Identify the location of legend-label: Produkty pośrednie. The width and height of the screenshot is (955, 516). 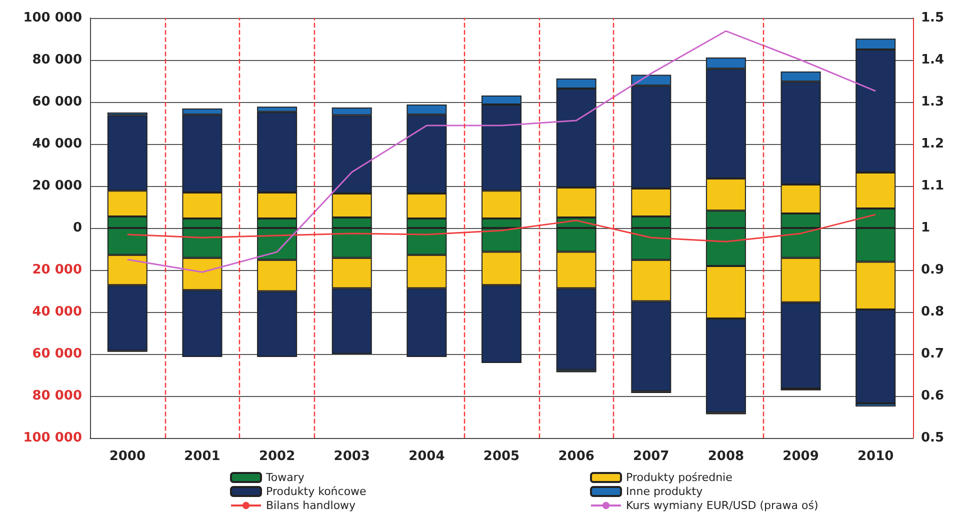
(679, 477).